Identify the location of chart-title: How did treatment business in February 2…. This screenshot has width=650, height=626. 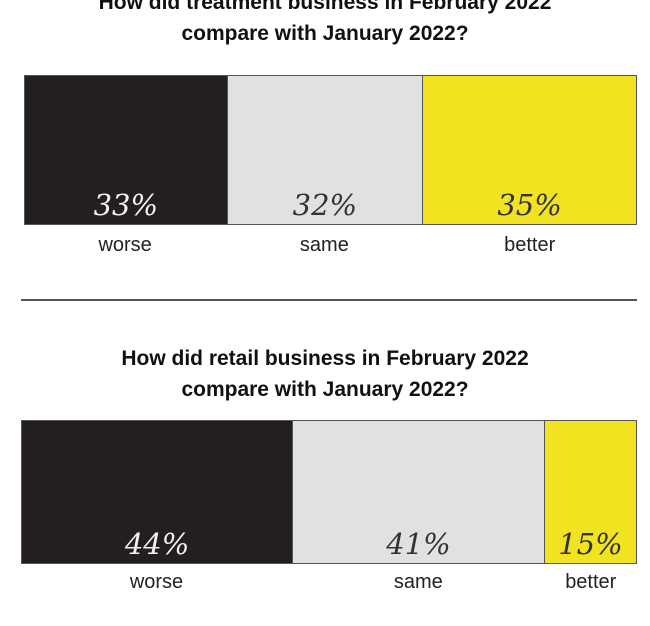
(325, 24).